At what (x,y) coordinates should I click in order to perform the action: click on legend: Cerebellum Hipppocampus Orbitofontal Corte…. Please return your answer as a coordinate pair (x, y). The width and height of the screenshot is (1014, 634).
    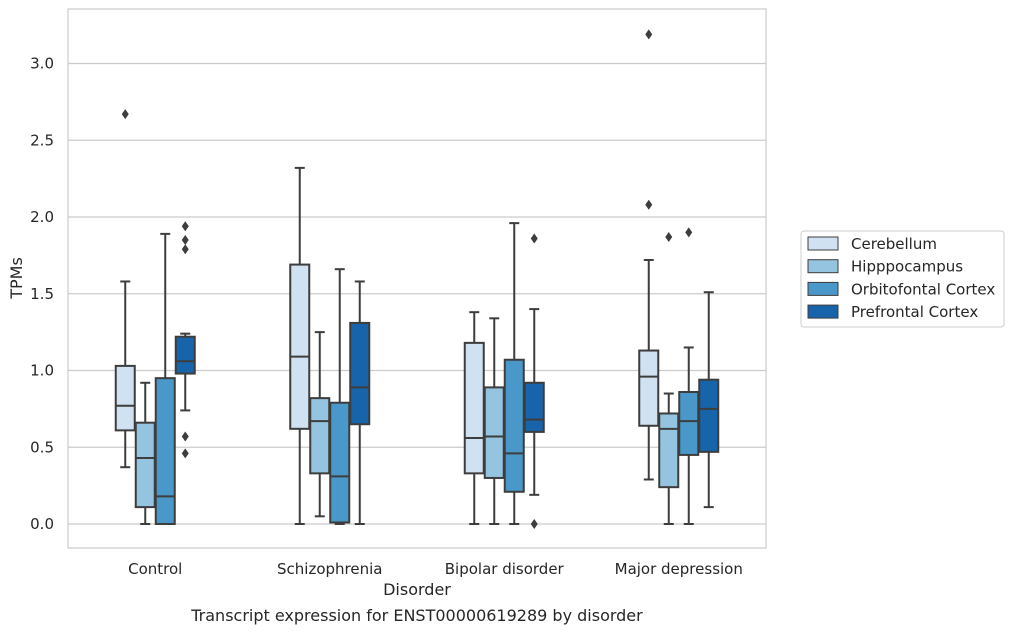
    Looking at the image, I should click on (902, 279).